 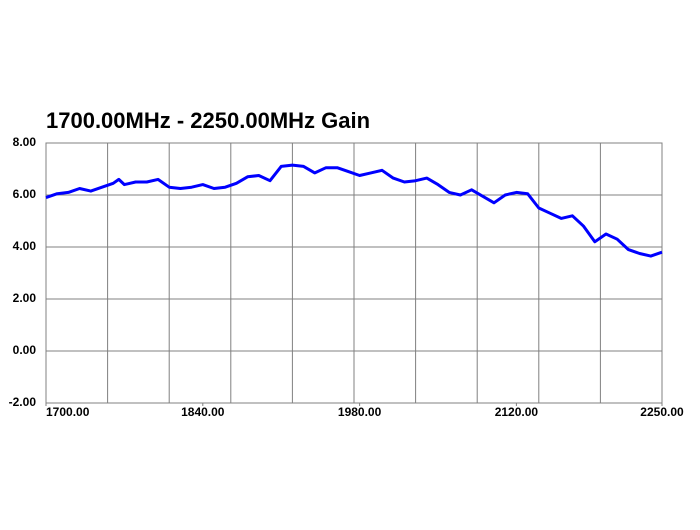 I want to click on chart-title: 1700.00MHz - 2250.00MHz Gain, so click(x=208, y=120).